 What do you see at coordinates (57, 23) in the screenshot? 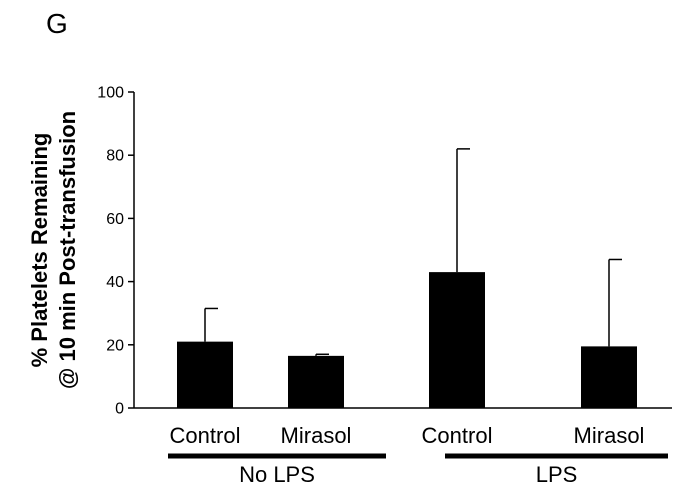
I see `panel-label: G` at bounding box center [57, 23].